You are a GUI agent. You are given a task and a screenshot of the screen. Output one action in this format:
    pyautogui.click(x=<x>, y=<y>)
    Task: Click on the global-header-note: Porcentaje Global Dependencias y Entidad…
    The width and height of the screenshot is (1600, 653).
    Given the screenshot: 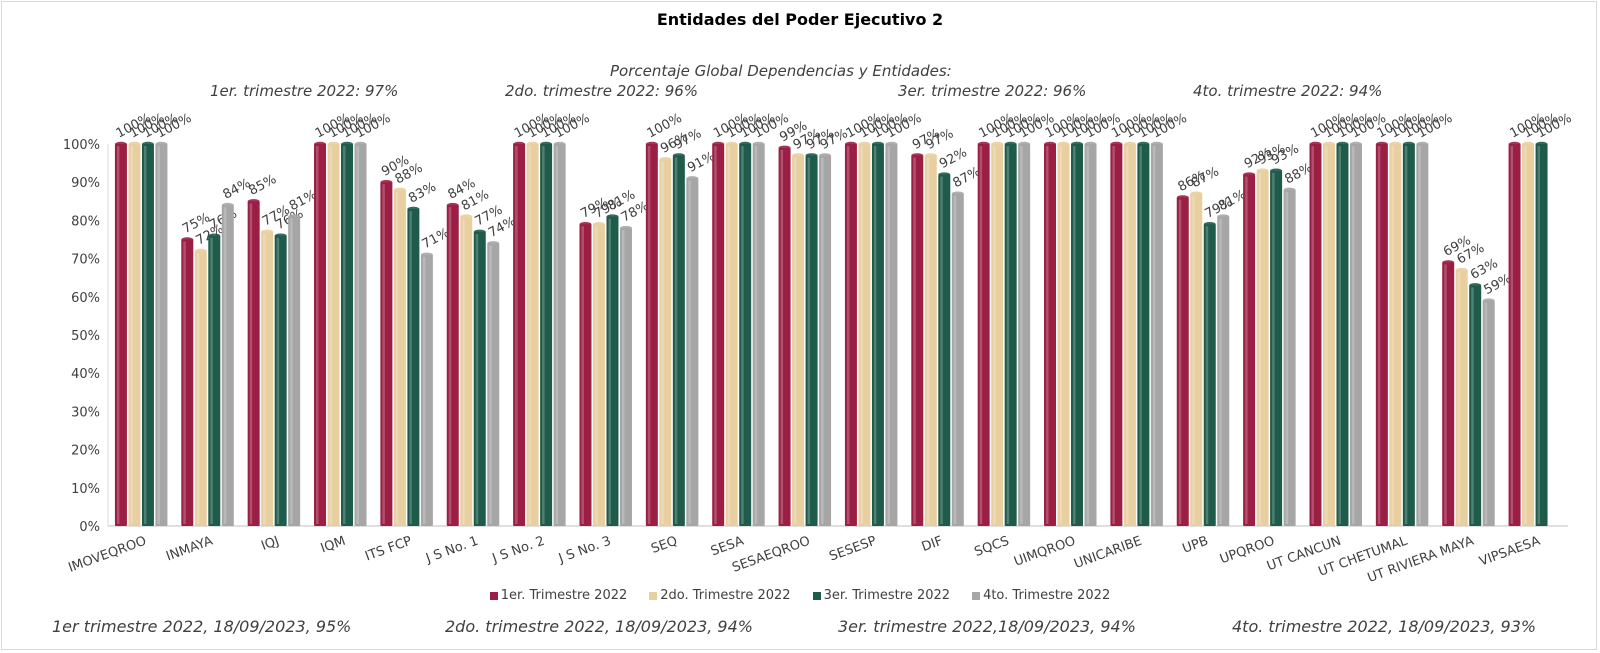 What is the action you would take?
    pyautogui.click(x=781, y=71)
    